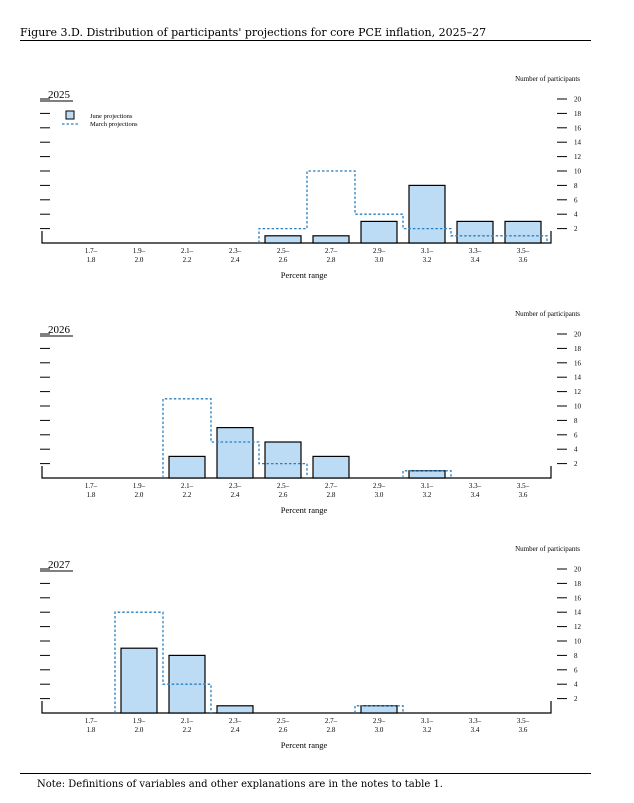 The height and width of the screenshot is (803, 634). I want to click on x-axis-baseline, so click(296, 707).